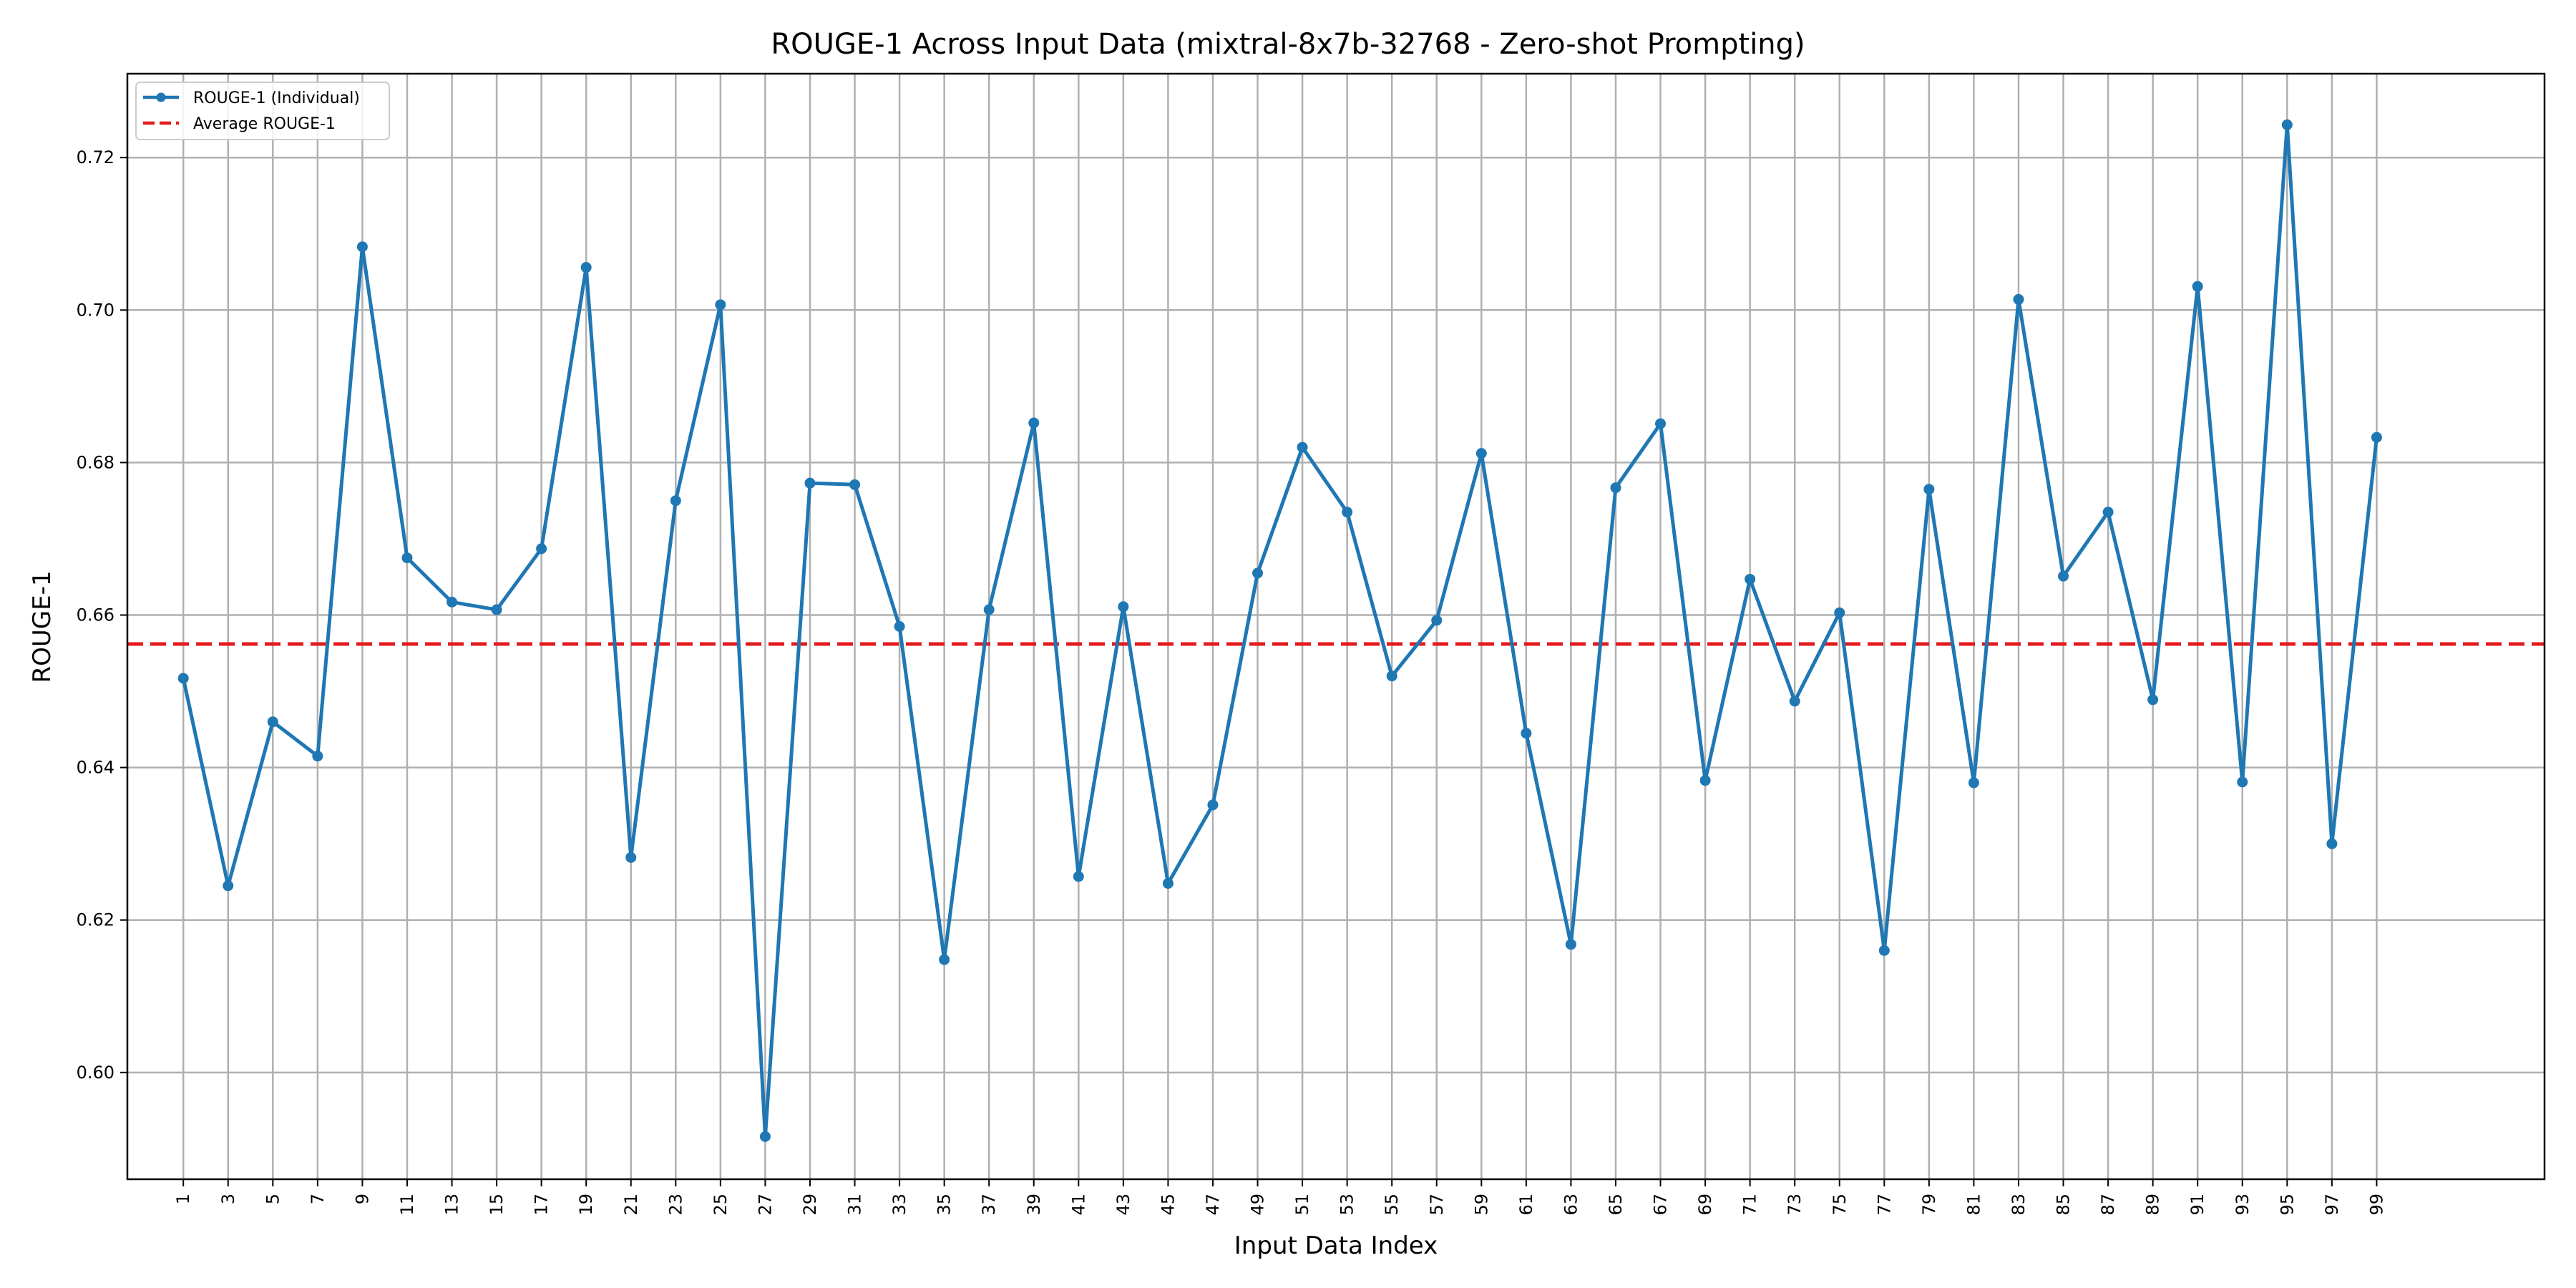 This screenshot has height=1288, width=2576. Describe the element at coordinates (1034, 1205) in the screenshot. I see `x-tick-label: 39` at that location.